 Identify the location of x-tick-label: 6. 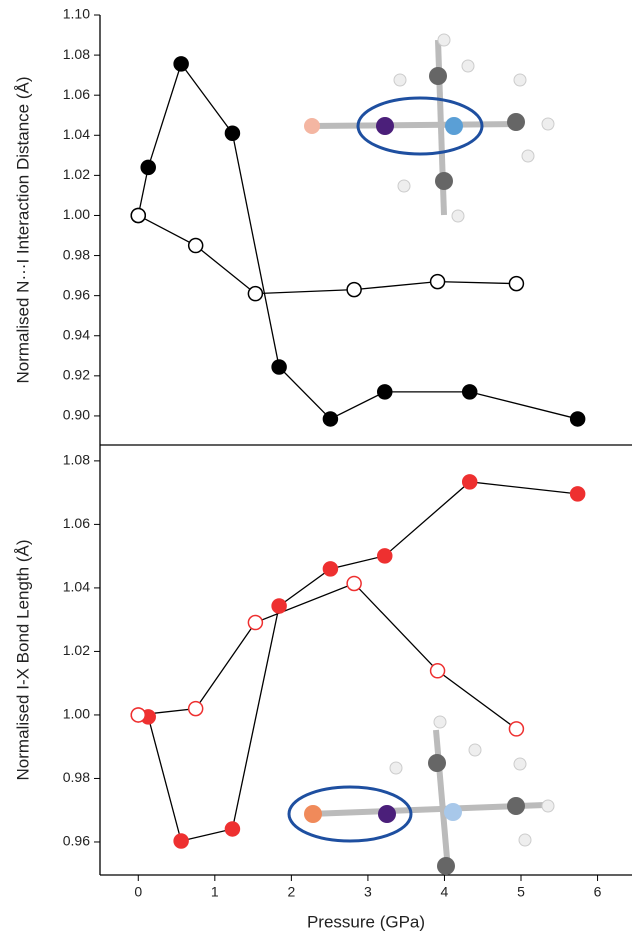
(598, 892).